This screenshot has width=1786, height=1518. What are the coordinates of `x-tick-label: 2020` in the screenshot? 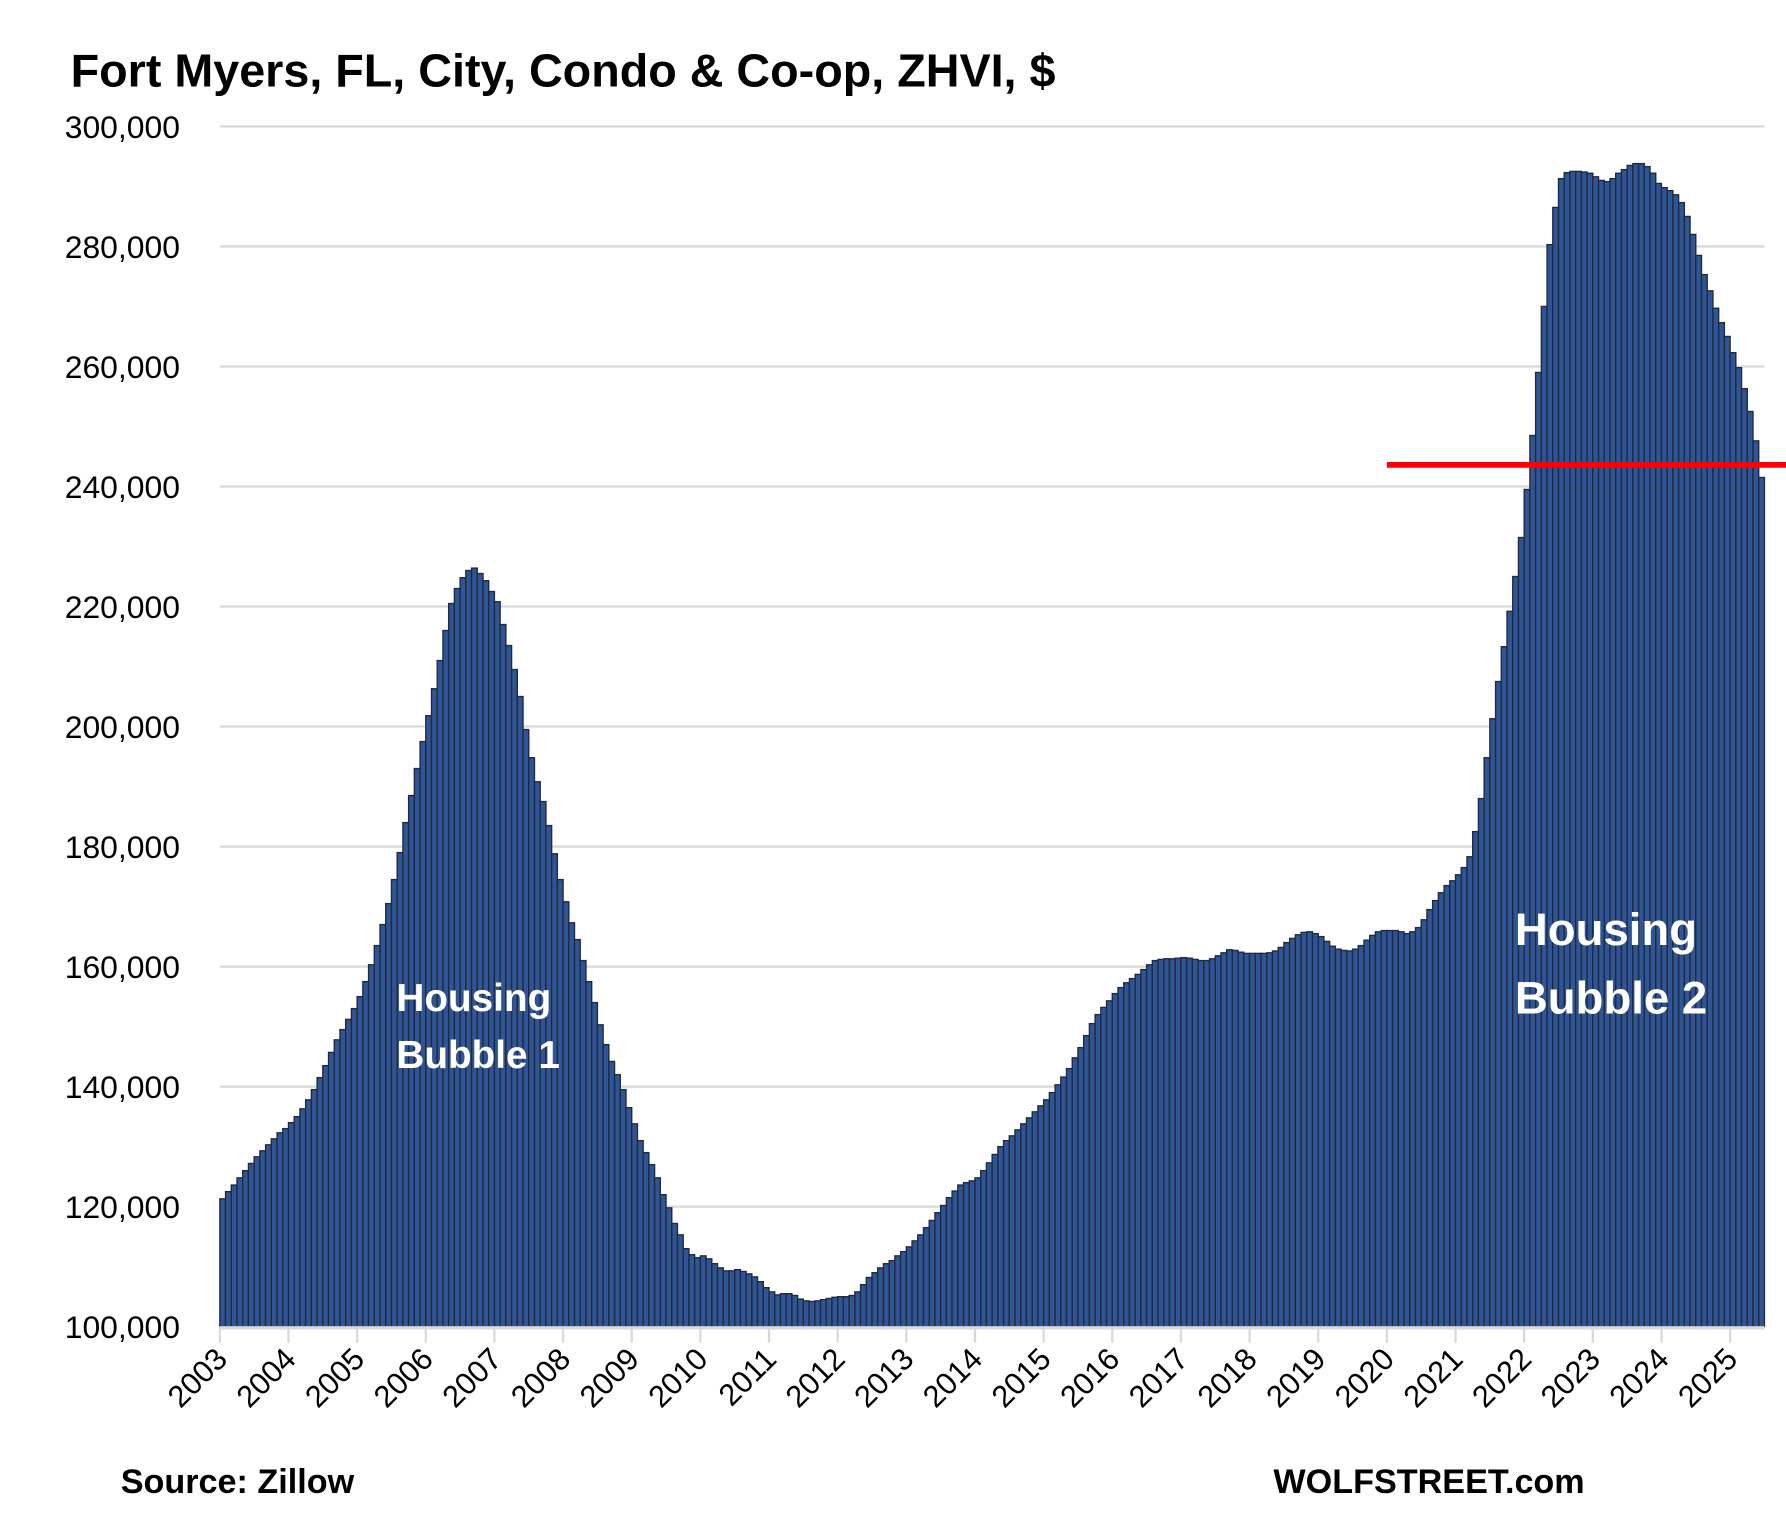 It's located at (1364, 1377).